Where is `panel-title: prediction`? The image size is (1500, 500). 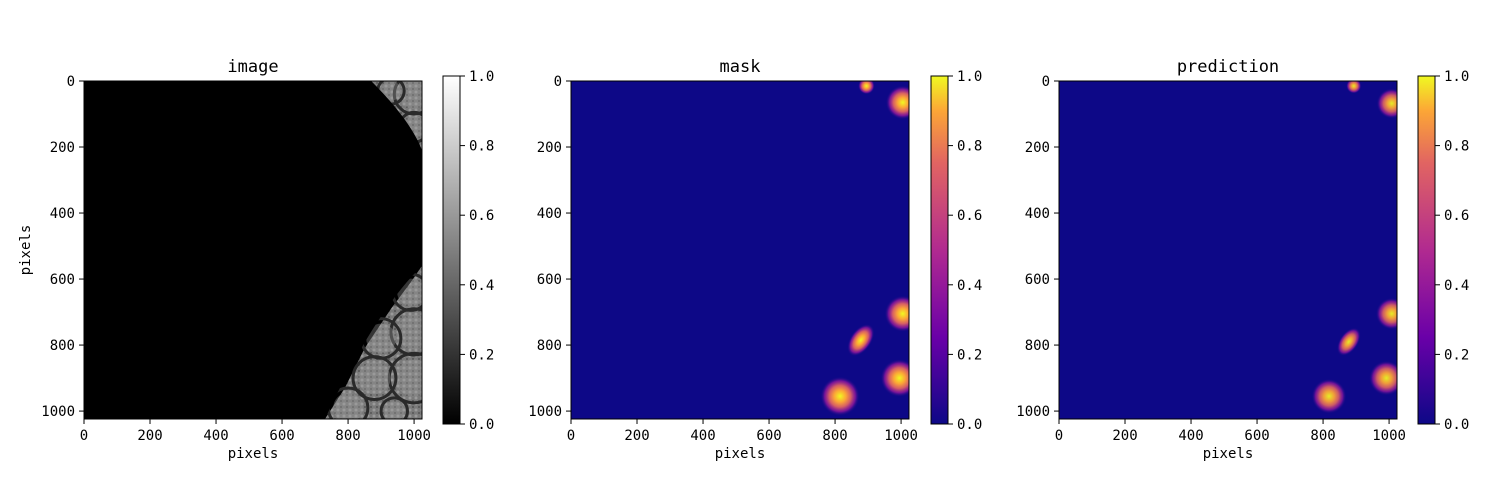
panel-title: prediction is located at coordinates (1228, 67).